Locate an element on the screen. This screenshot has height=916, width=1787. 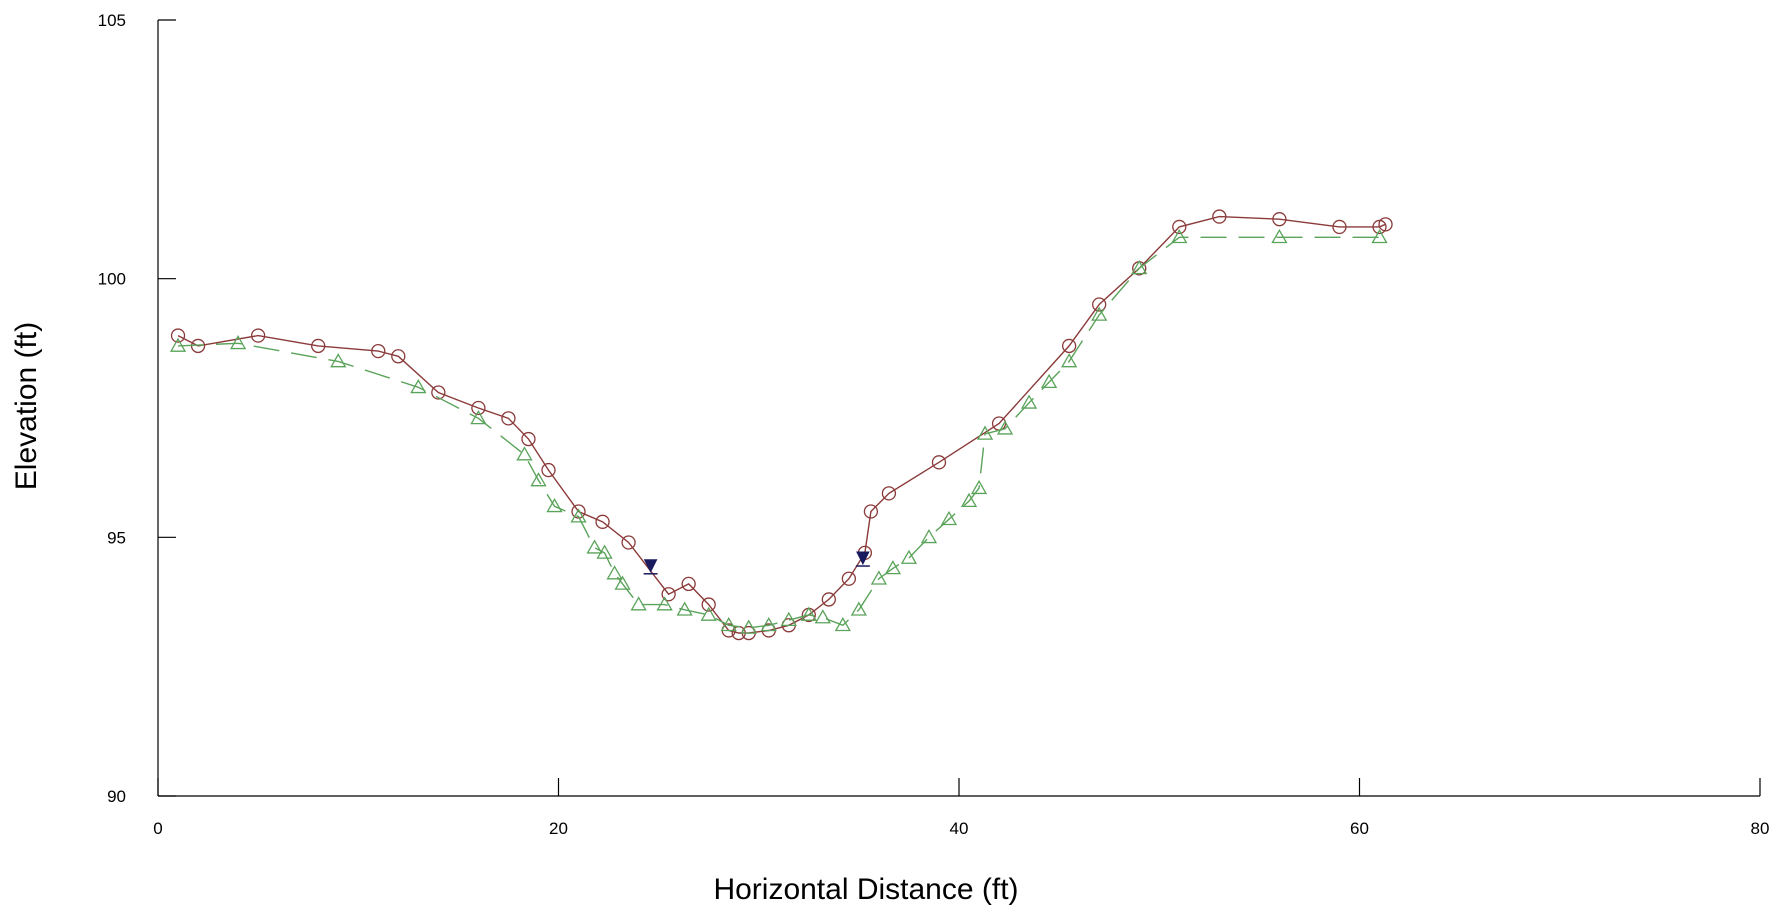
x-tick-label: 60 is located at coordinates (1359, 828).